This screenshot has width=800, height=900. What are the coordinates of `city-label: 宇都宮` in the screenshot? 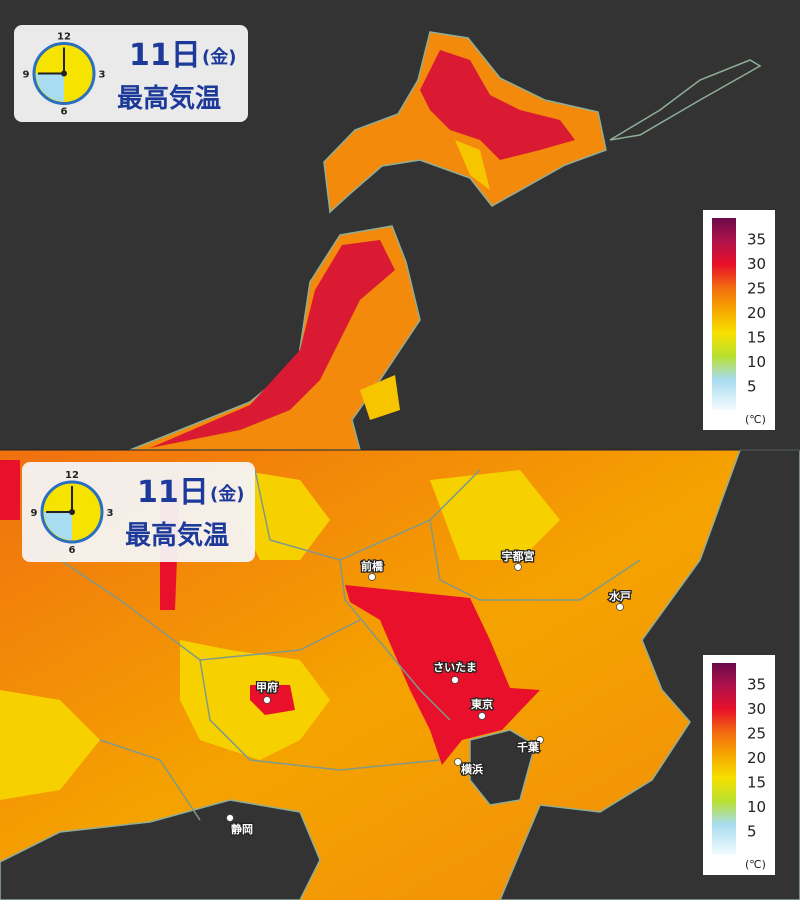 It's located at (518, 556).